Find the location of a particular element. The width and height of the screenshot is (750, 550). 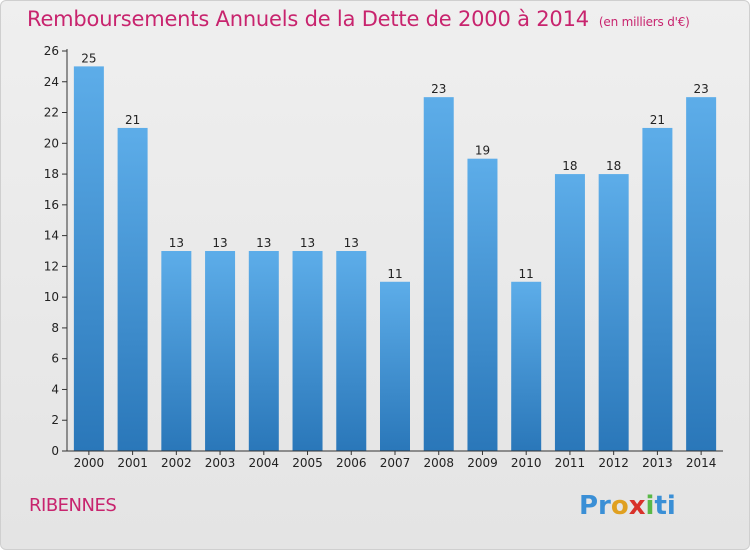

logo-letter: Pr is located at coordinates (595, 506).